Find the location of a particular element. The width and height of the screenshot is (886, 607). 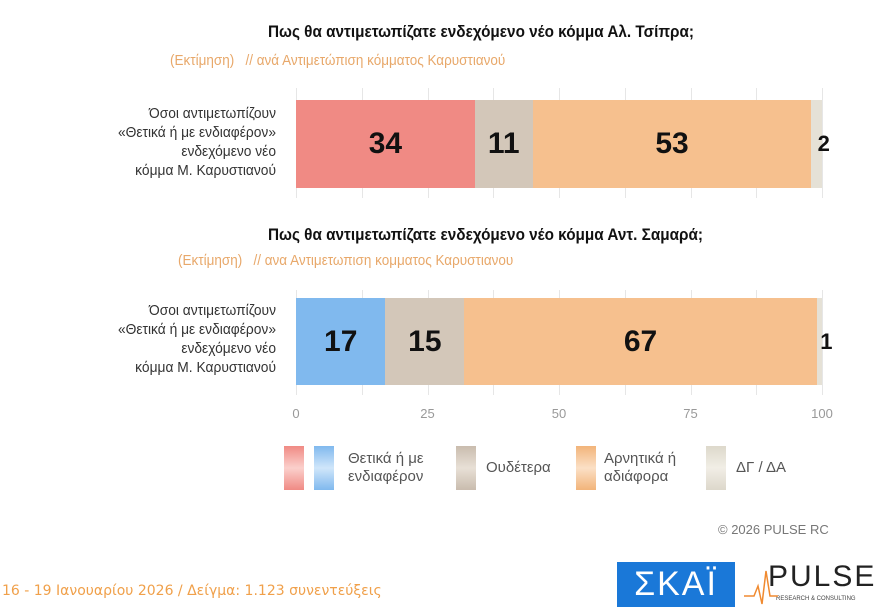

legend-dk: ΔΓ / ΔΑ is located at coordinates (761, 467).